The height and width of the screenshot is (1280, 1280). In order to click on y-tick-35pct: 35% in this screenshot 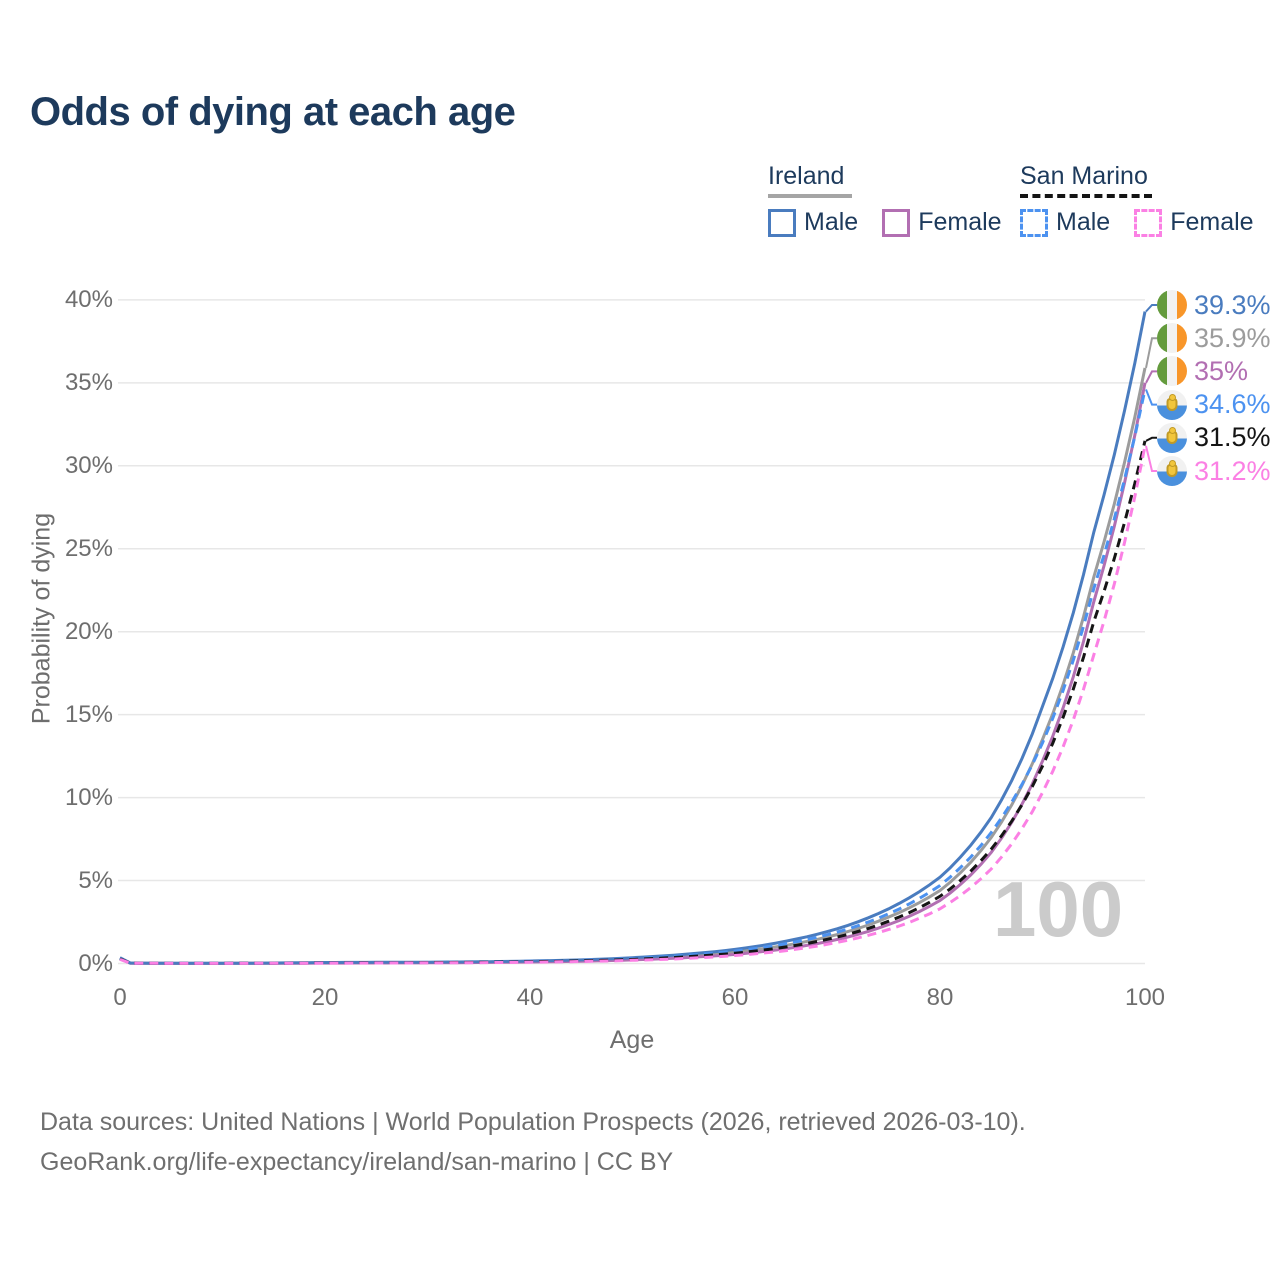, I will do `click(88, 382)`.